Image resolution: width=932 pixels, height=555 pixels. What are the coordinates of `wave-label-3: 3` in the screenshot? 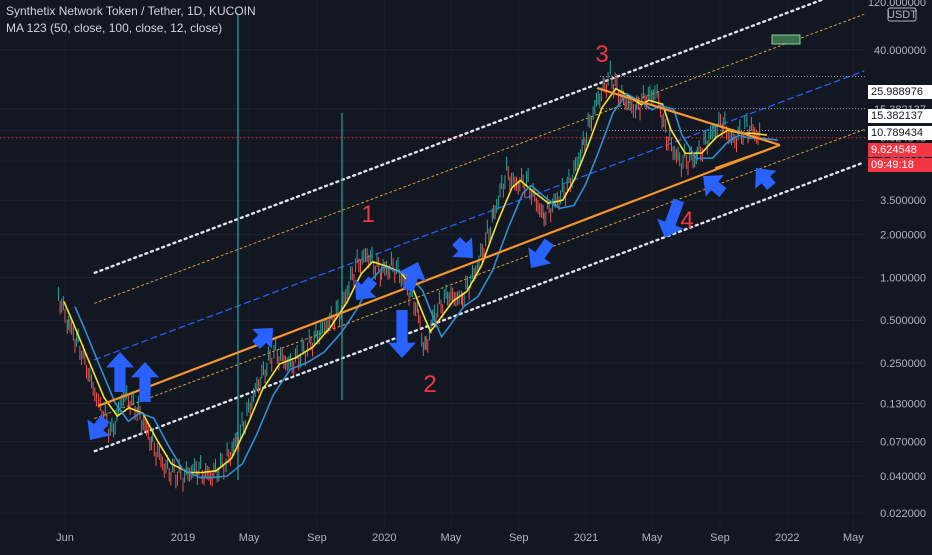 It's located at (601, 54).